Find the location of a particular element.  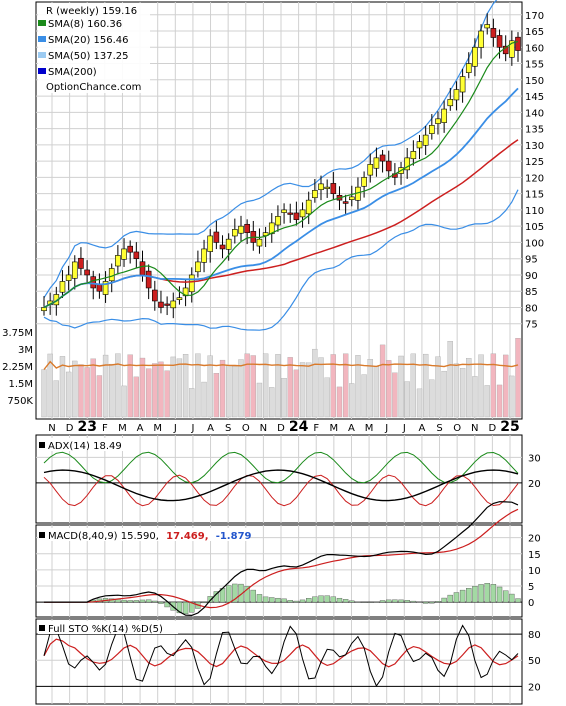

adx-tick-label: 20 is located at coordinates (534, 484).